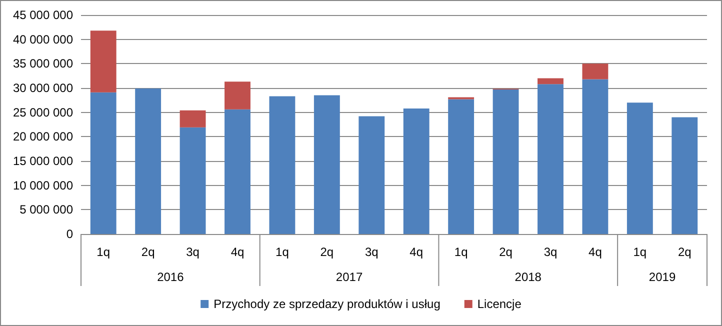 The width and height of the screenshot is (722, 326). Describe the element at coordinates (528, 277) in the screenshot. I see `text: 2018` at that location.